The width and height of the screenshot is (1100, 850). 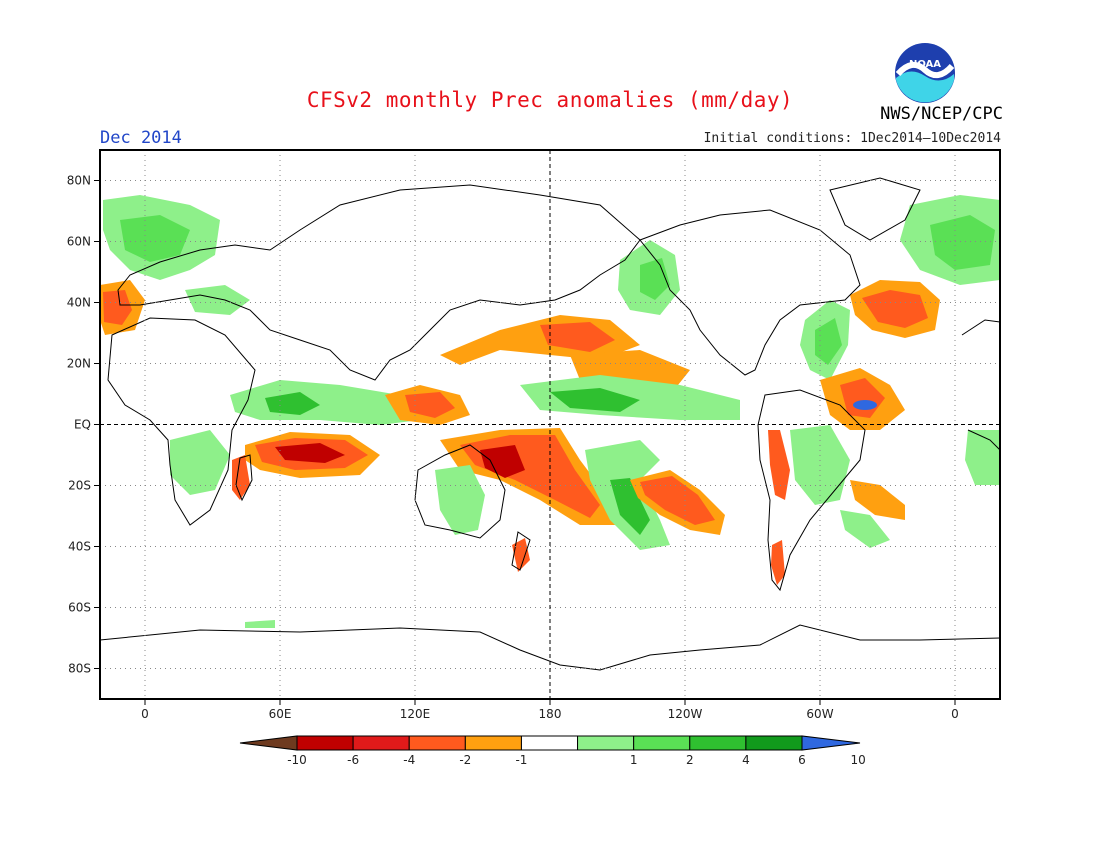 I want to click on anomaly-dry-maritime-core, so click(x=430, y=405).